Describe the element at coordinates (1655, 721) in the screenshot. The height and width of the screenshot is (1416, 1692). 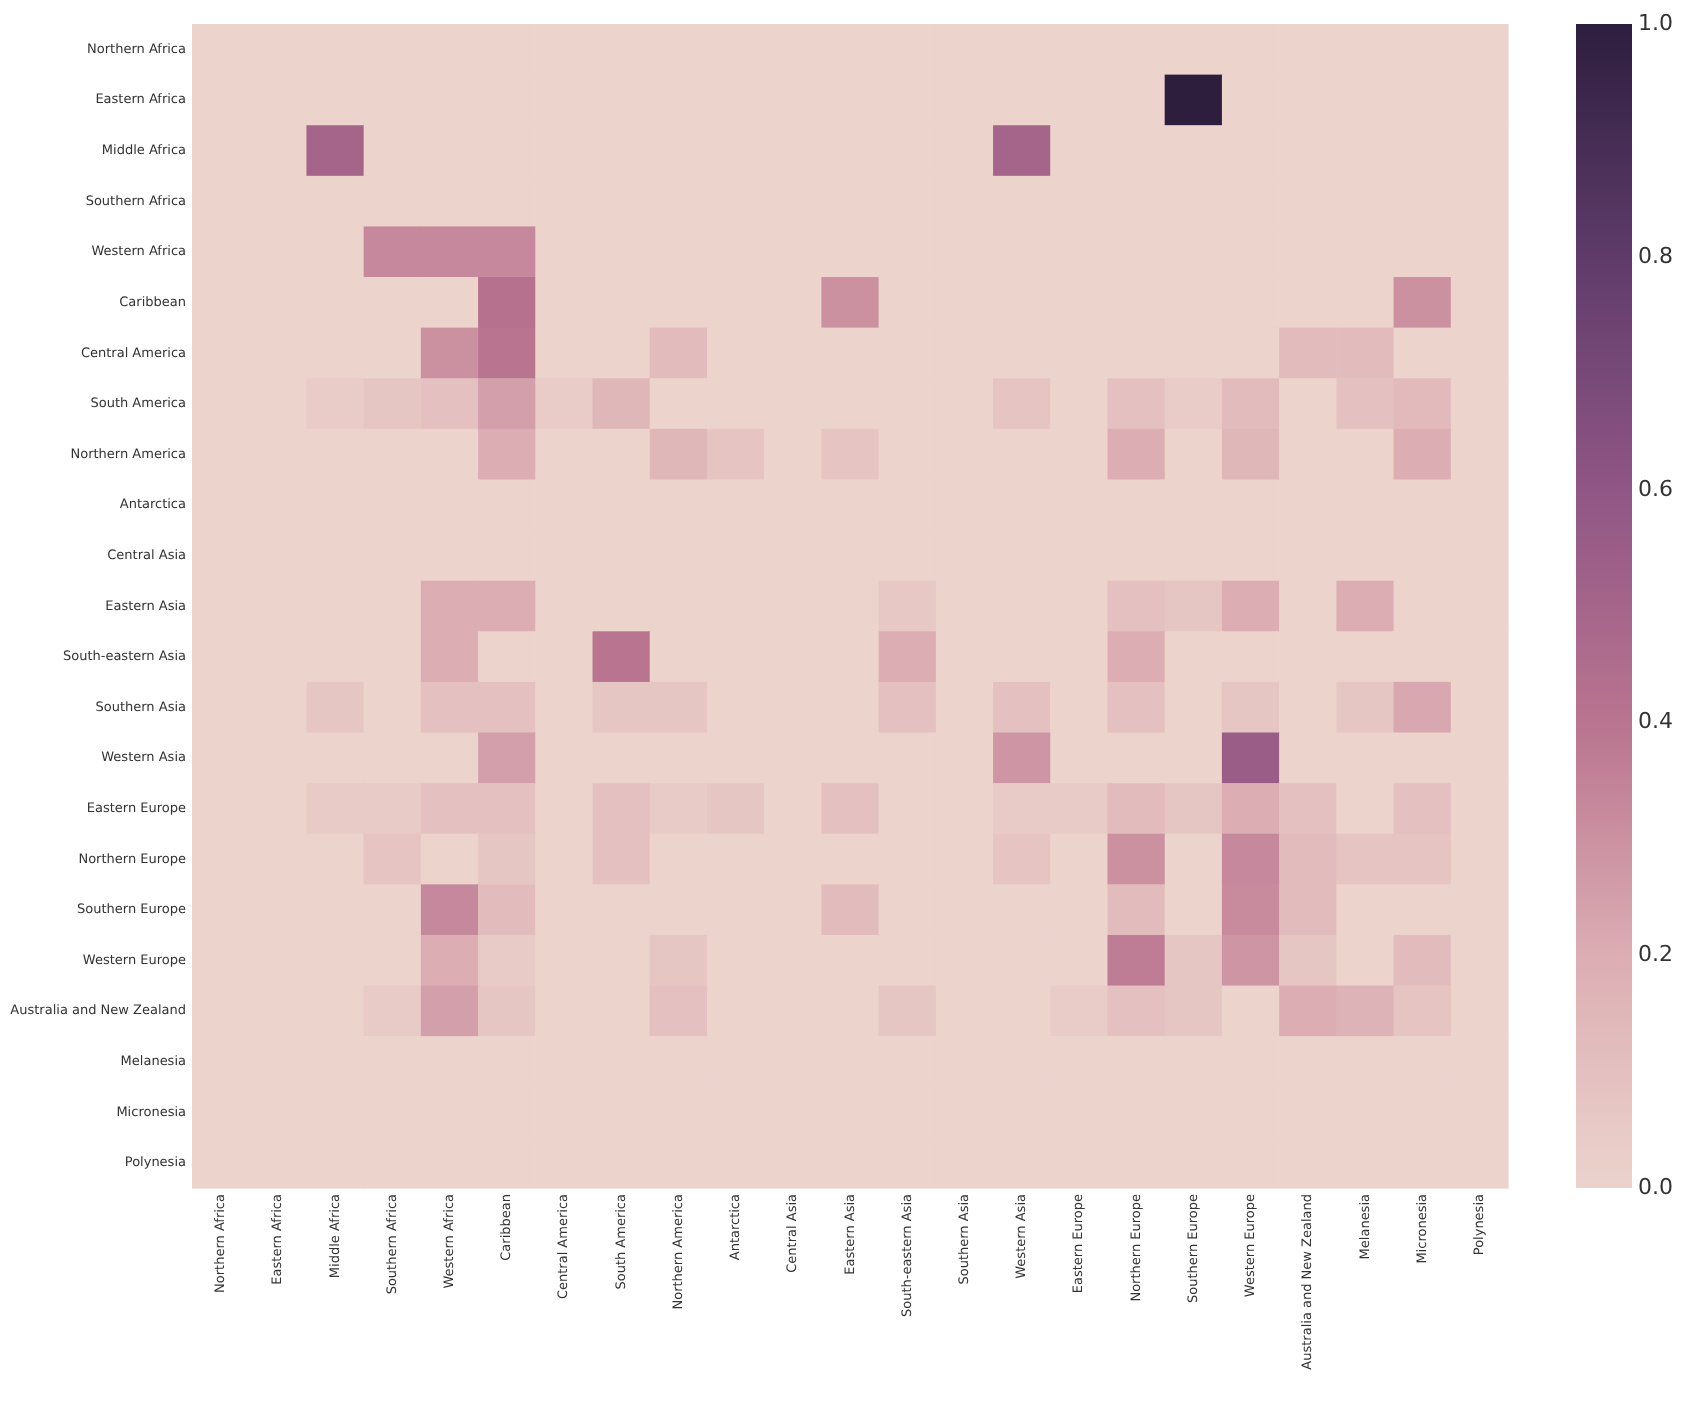
I see `color-bar-label: 0.4` at that location.